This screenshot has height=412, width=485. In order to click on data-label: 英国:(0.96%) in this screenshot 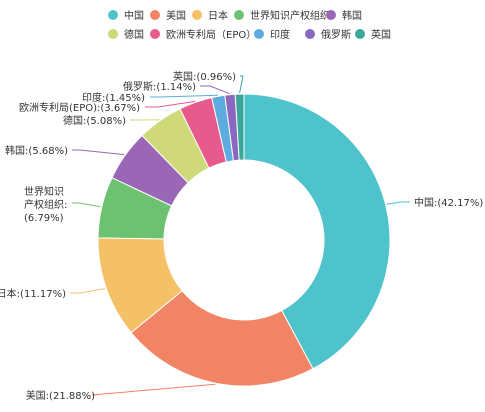, I will do `click(204, 76)`.